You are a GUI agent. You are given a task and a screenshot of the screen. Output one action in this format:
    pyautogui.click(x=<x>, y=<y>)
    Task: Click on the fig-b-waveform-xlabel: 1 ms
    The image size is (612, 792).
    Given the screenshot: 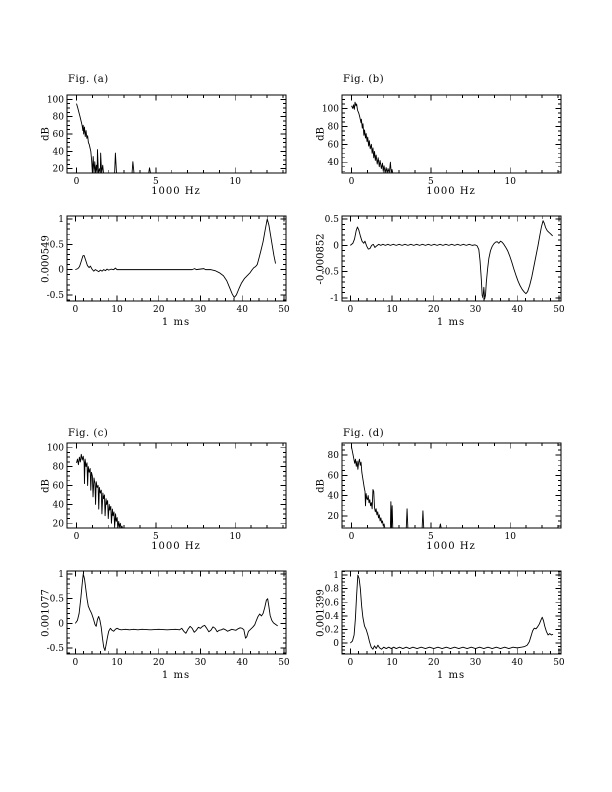 What is the action you would take?
    pyautogui.click(x=451, y=322)
    